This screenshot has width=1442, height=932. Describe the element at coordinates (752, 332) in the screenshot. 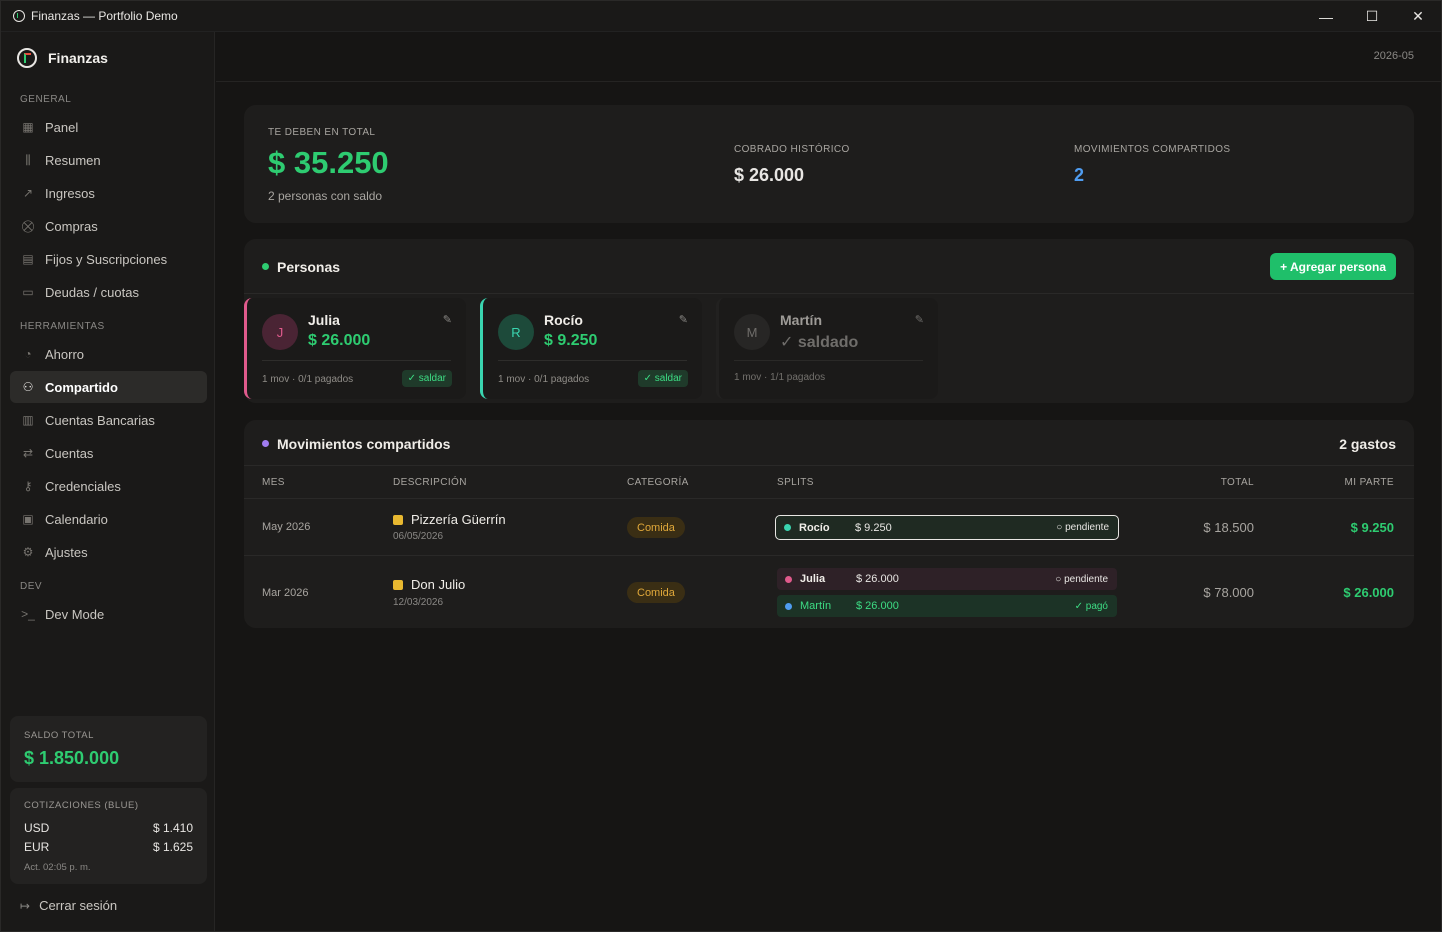

I see `avatar: M` at that location.